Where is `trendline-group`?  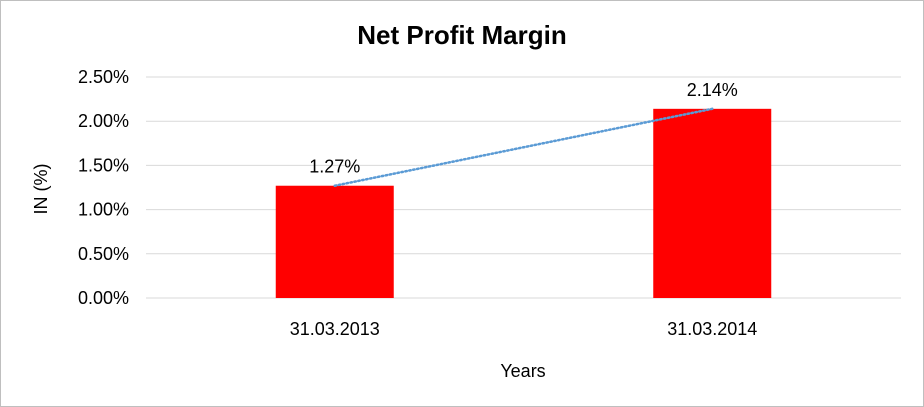 trendline-group is located at coordinates (523, 147).